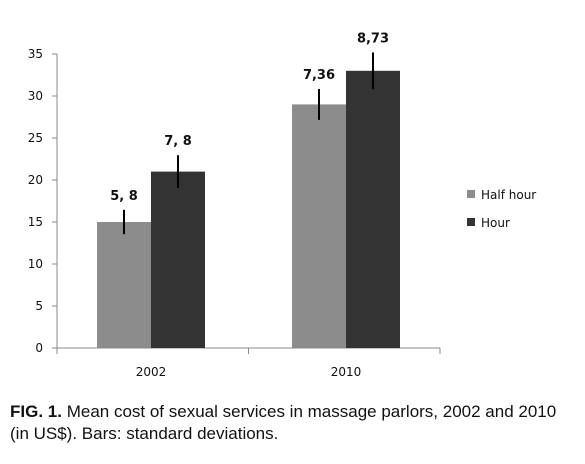 The height and width of the screenshot is (464, 585). I want to click on data-label: 7,36, so click(319, 75).